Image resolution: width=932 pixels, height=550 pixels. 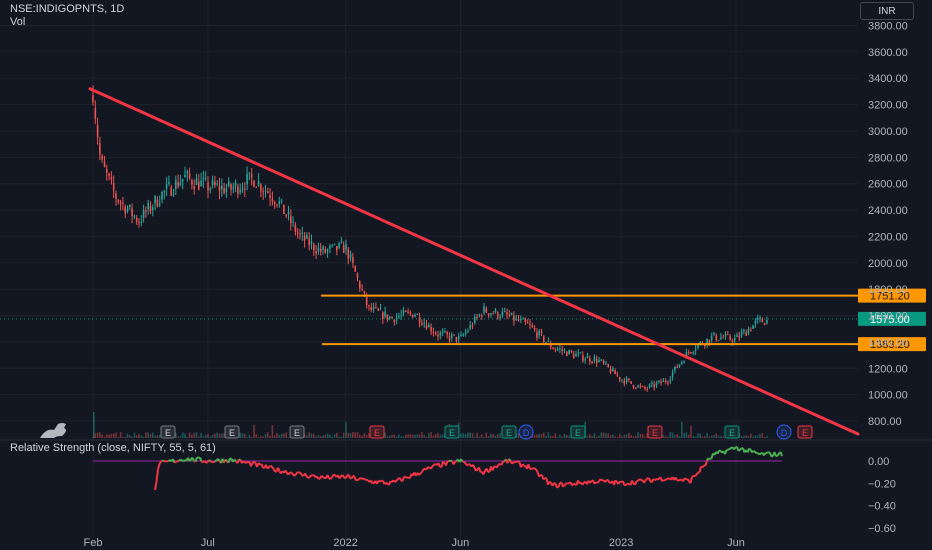 What do you see at coordinates (882, 529) in the screenshot?
I see `rs-y-tick-label: −0.60` at bounding box center [882, 529].